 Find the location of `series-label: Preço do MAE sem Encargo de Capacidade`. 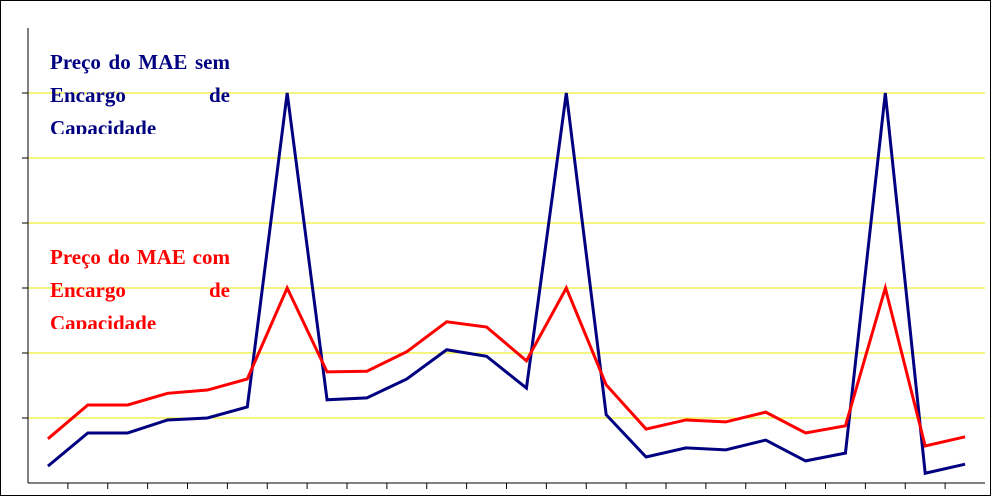

series-label: Preço do MAE sem Encargo de Capacidade is located at coordinates (140, 92).